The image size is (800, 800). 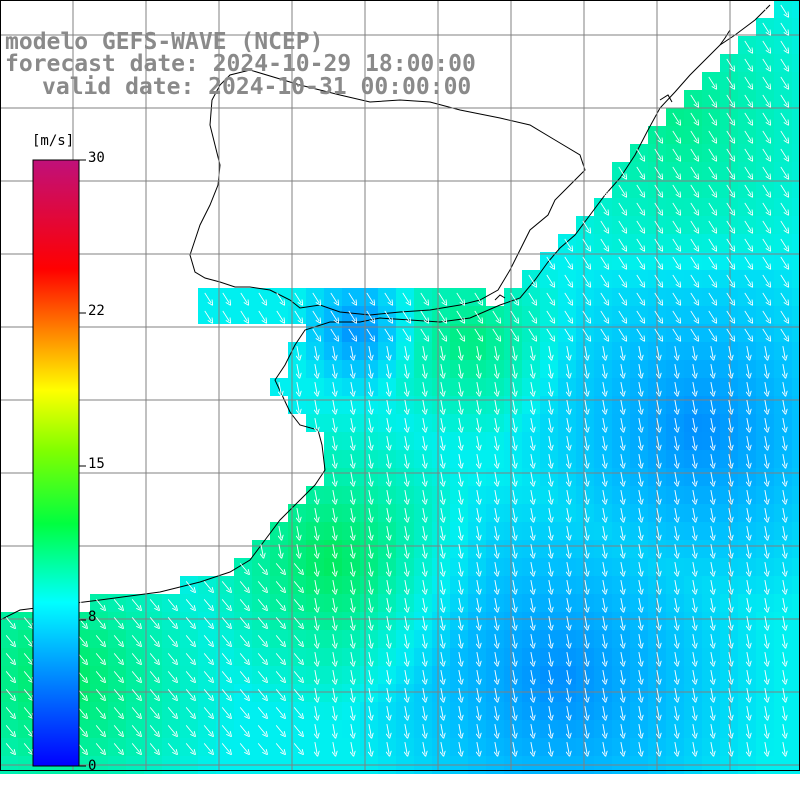 What do you see at coordinates (53, 141) in the screenshot?
I see `colorbar-unit: [m/s]` at bounding box center [53, 141].